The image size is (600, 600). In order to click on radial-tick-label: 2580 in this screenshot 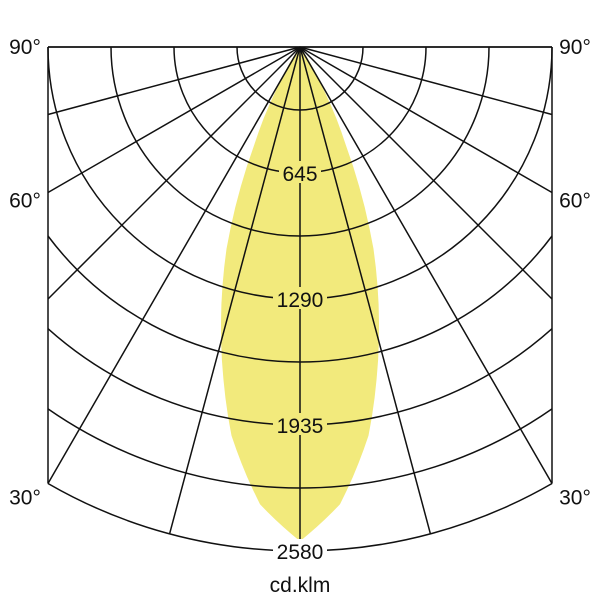, I will do `click(300, 552)`.